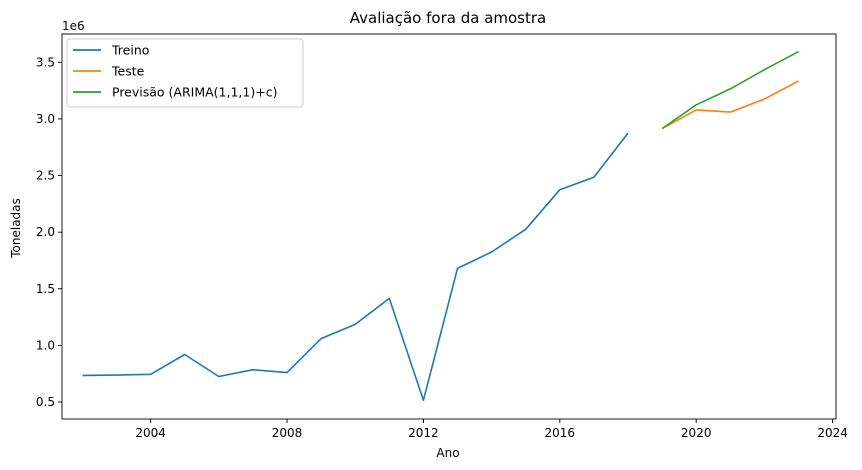  What do you see at coordinates (16, 228) in the screenshot?
I see `y-axis-label: Toneladas` at bounding box center [16, 228].